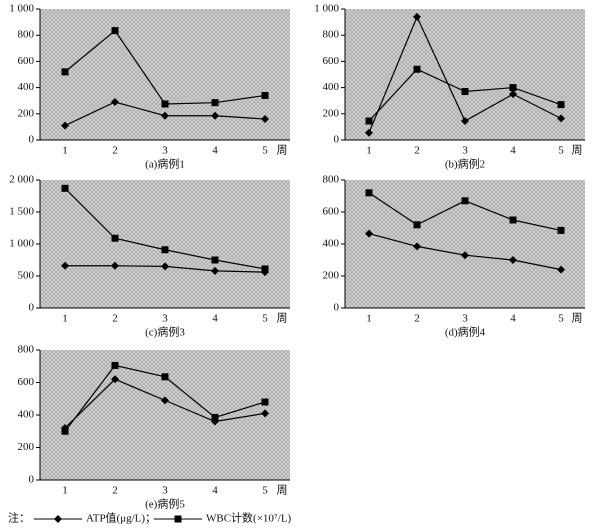 The height and width of the screenshot is (530, 600). Describe the element at coordinates (21, 212) in the screenshot. I see `y-tick-label: 1 500` at that location.